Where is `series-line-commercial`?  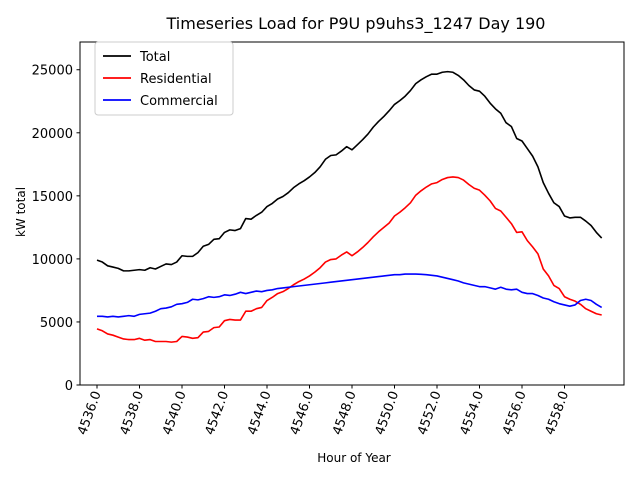
series-line-commercial is located at coordinates (350, 295).